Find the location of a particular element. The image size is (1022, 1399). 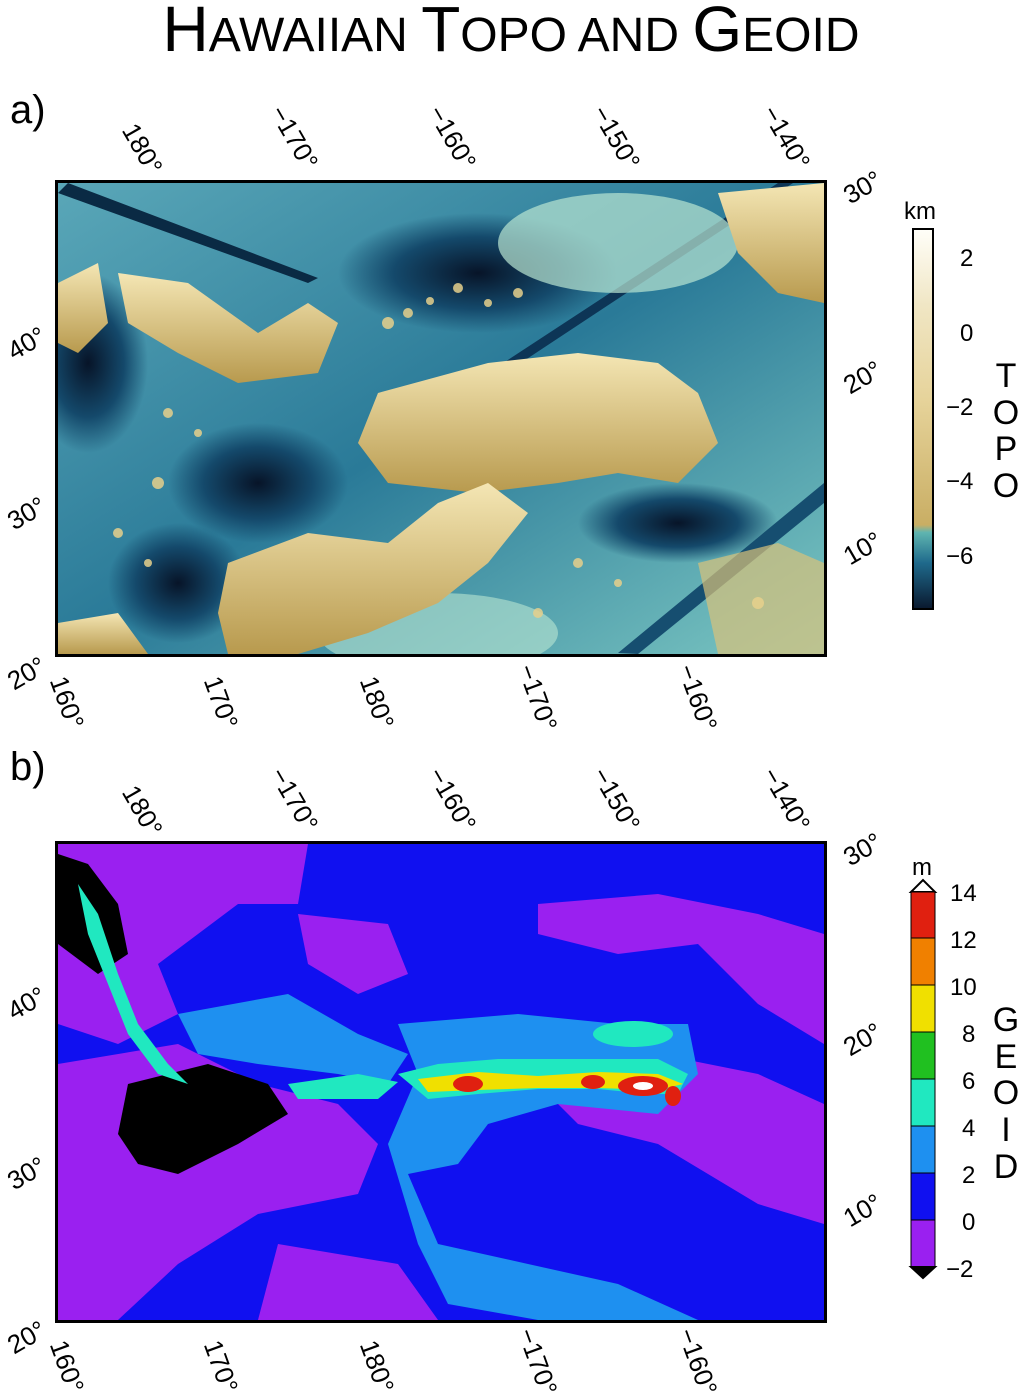

topo-cb-label: −2 is located at coordinates (960, 407).